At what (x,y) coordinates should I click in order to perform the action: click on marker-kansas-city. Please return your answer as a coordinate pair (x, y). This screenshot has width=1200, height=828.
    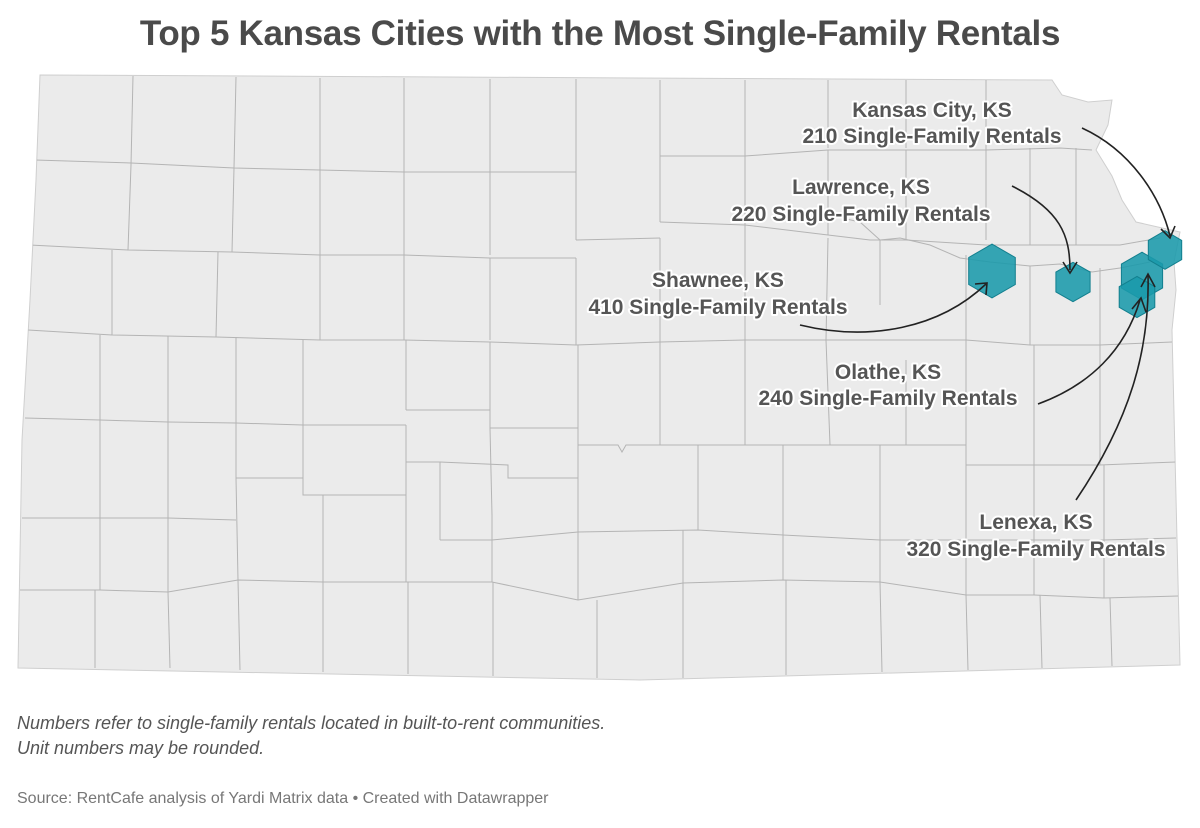
    Looking at the image, I should click on (1165, 250).